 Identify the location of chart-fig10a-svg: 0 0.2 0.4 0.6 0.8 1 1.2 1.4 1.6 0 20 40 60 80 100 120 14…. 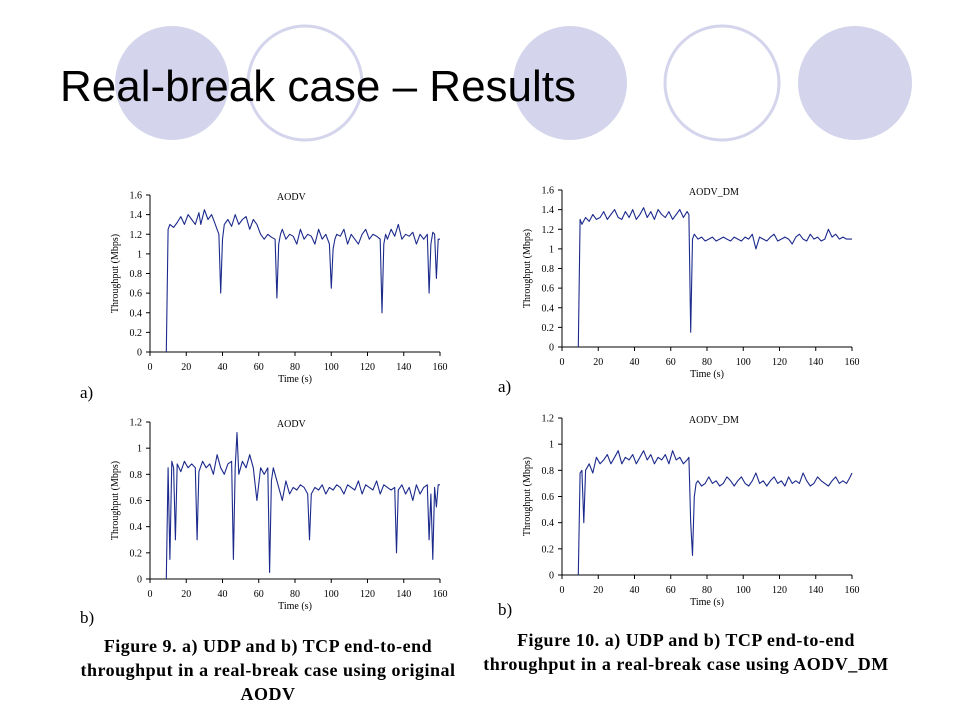
(691, 283).